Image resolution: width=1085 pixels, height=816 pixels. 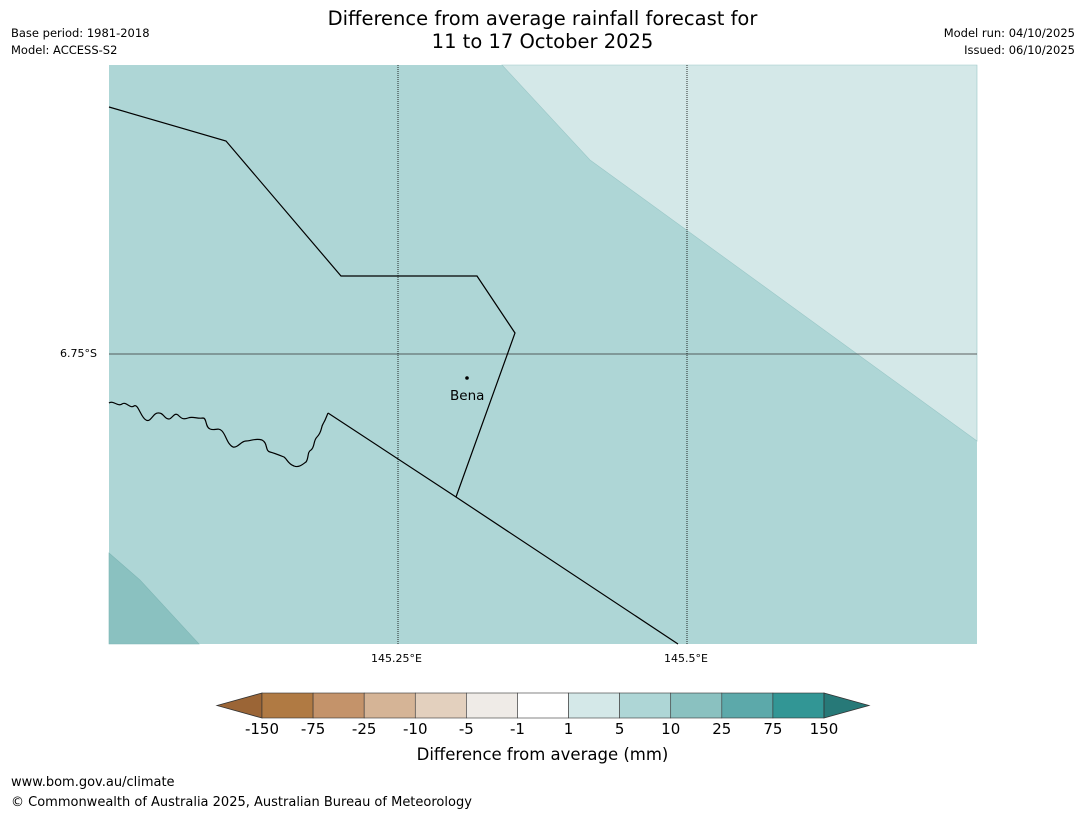 I want to click on longitude-label-2: 145.5°E, so click(x=686, y=658).